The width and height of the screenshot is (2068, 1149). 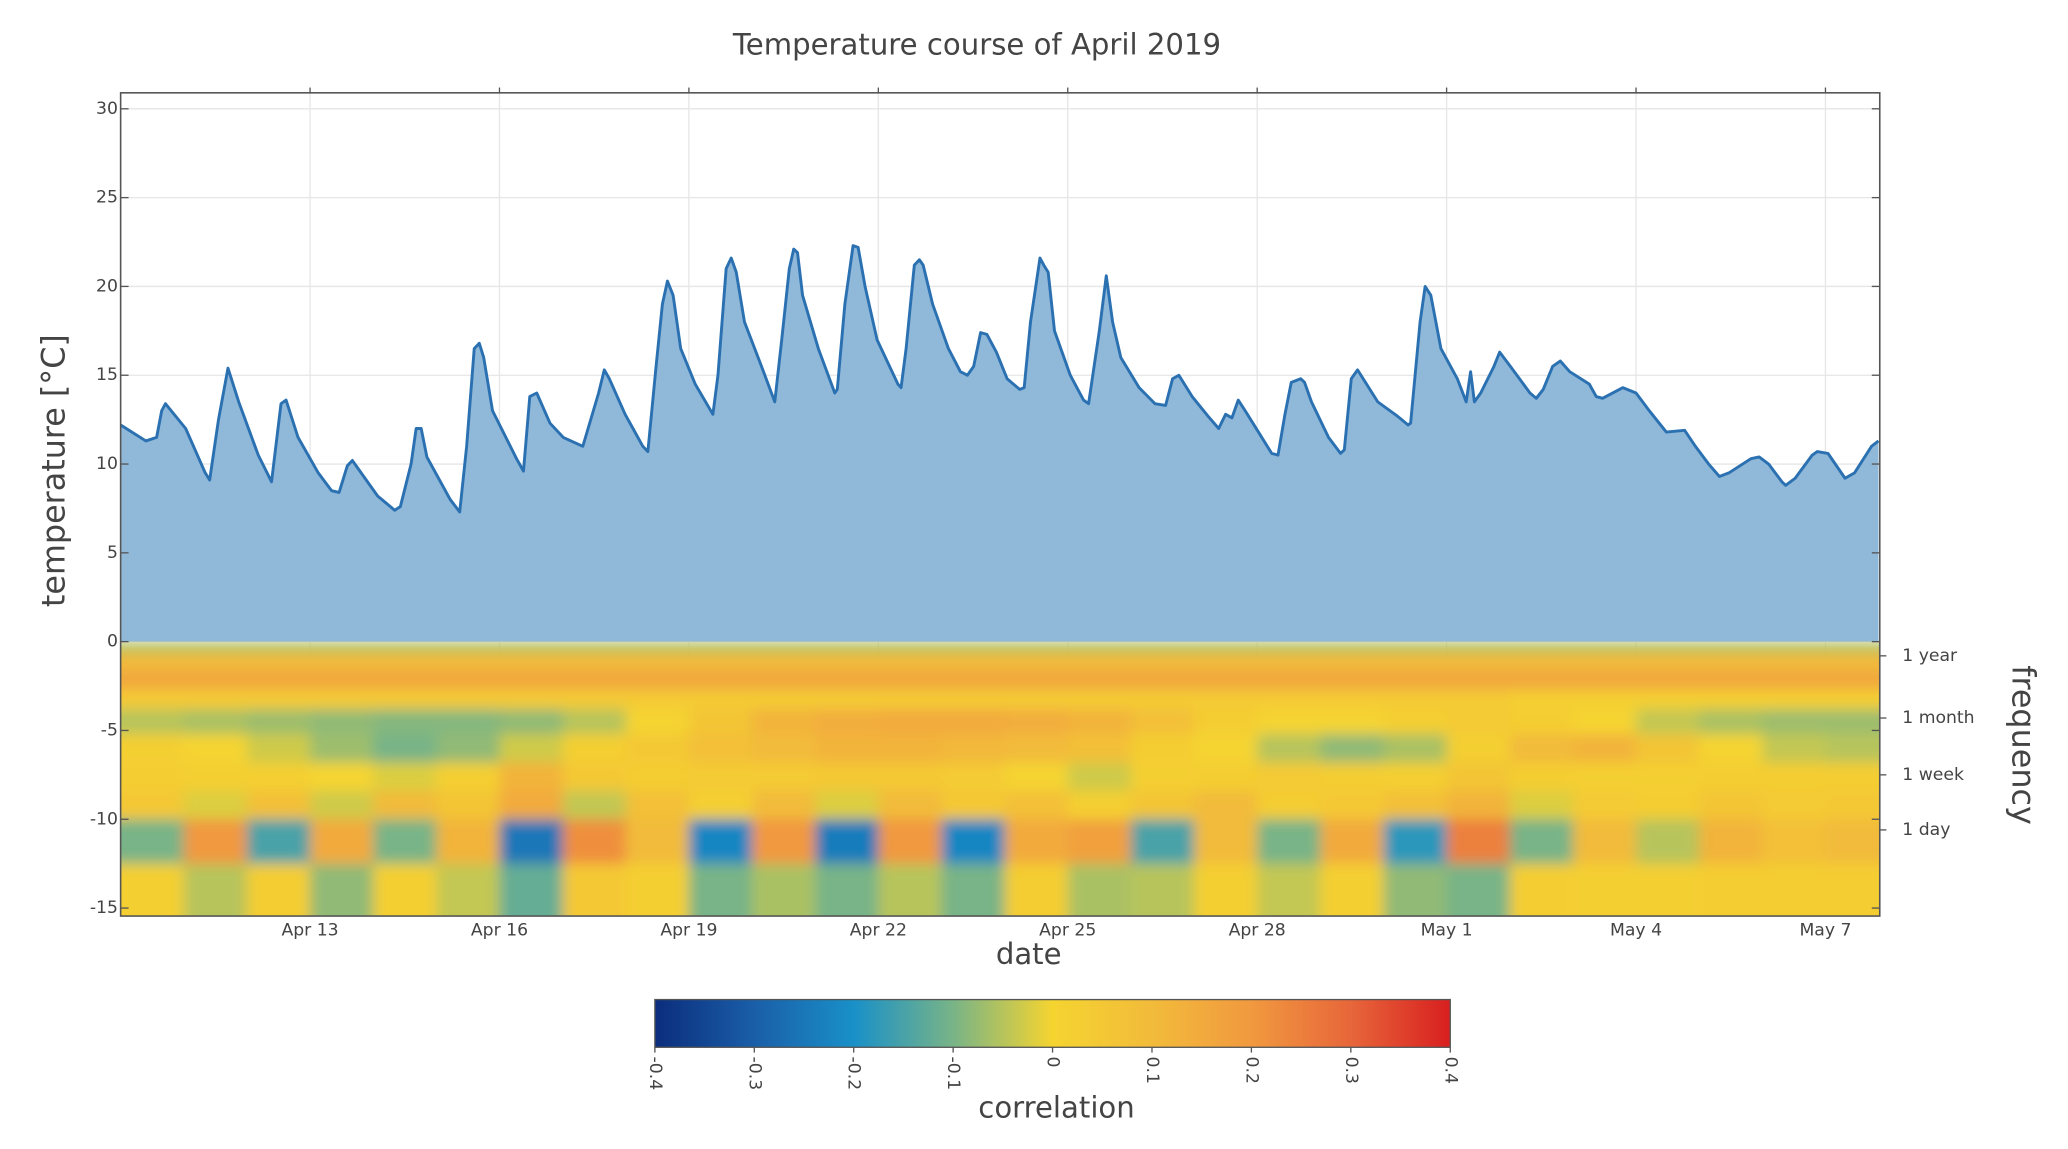 I want to click on x-tick-label: Apr 13, so click(x=309, y=931).